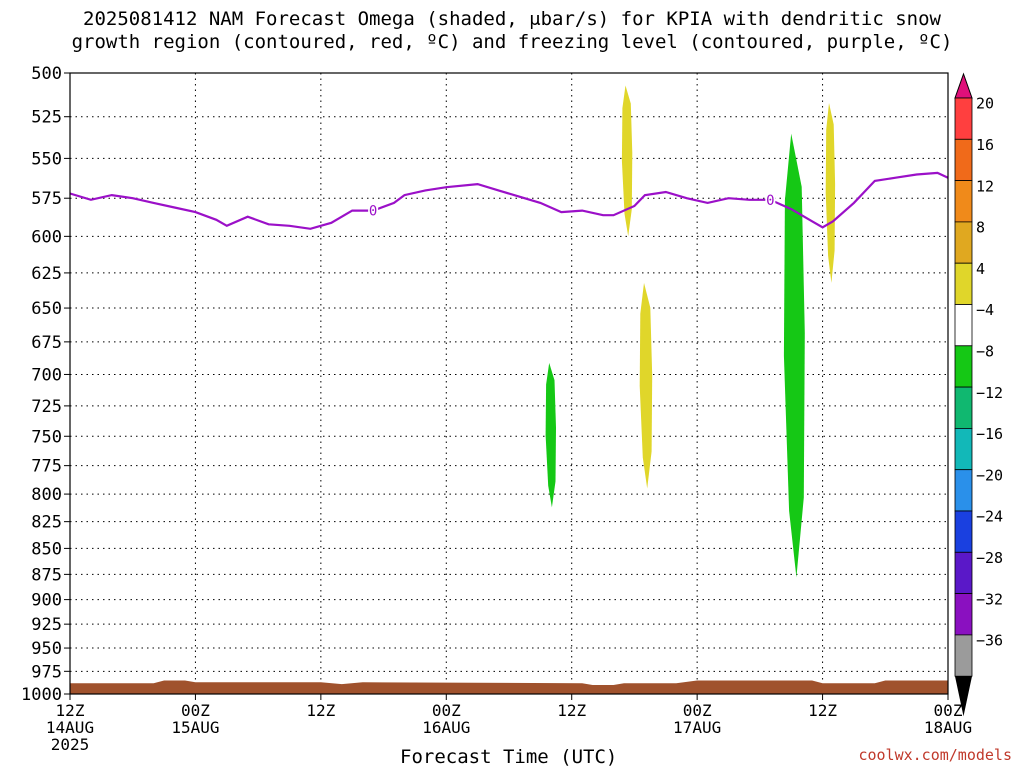  Describe the element at coordinates (70, 727) in the screenshot. I see `x-tick-date-label: 14AUG` at that location.